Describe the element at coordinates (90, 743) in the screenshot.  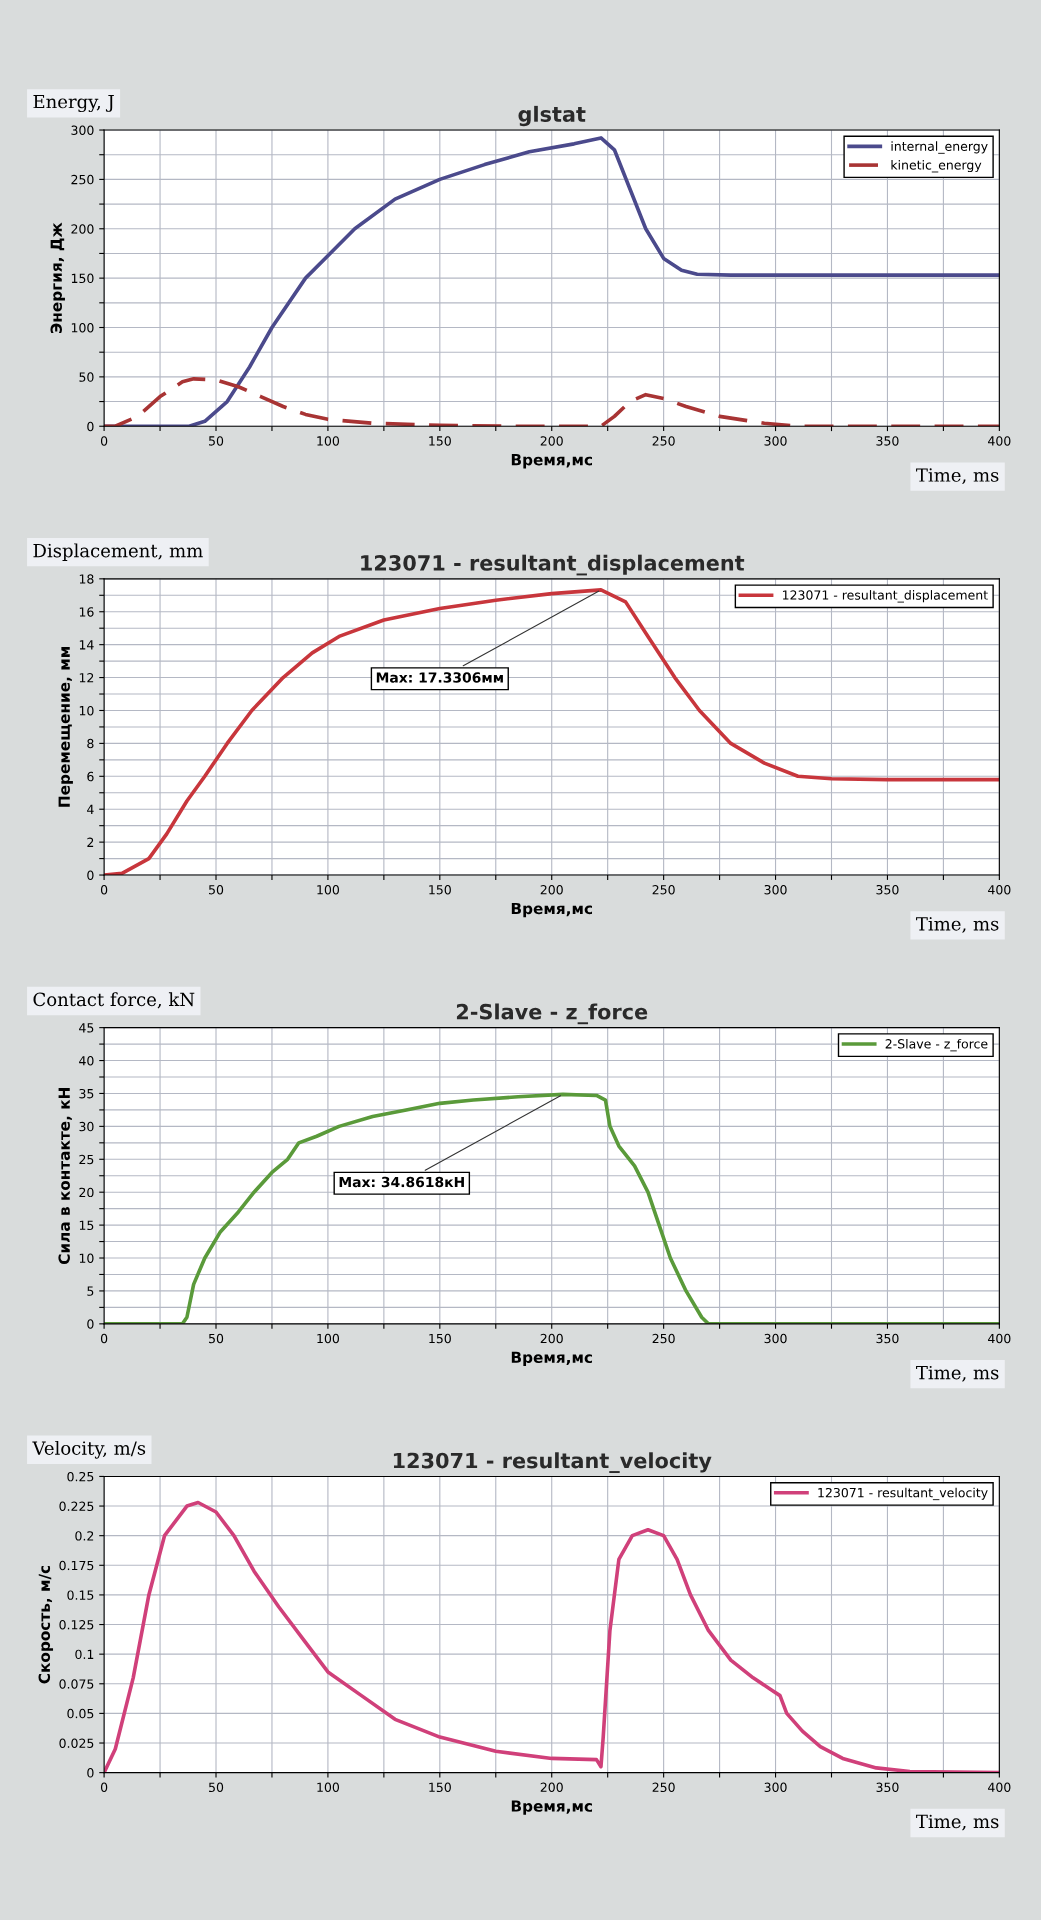
I see `y-tick-label: 8` at that location.